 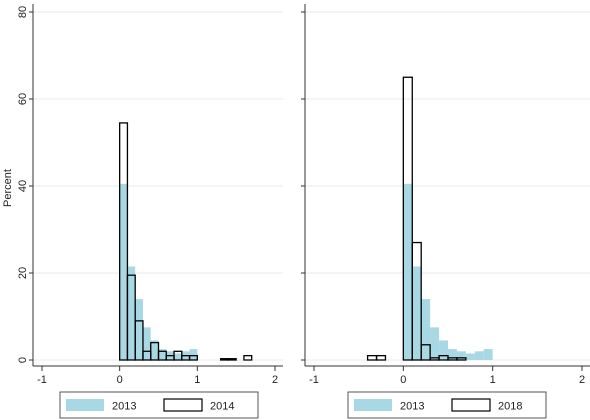 What do you see at coordinates (23, 273) in the screenshot?
I see `y-tick-label: 20` at bounding box center [23, 273].